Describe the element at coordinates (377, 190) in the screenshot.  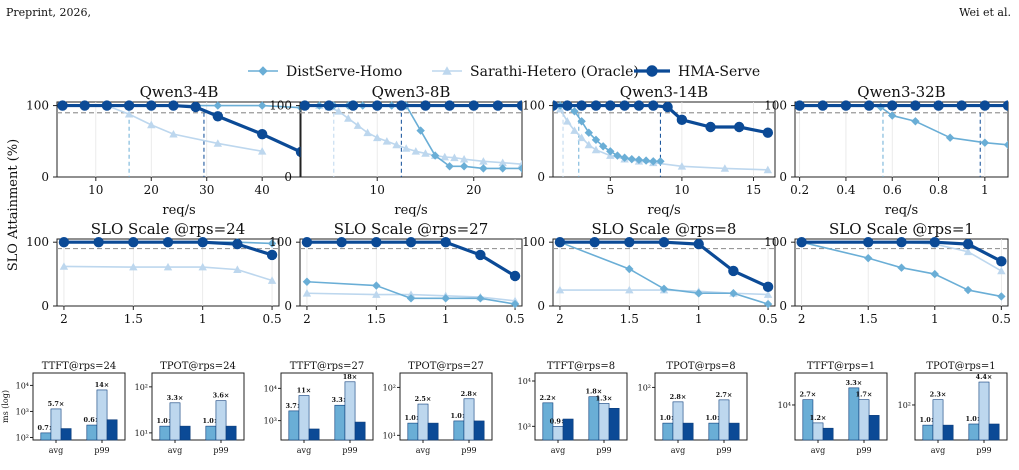
I see `x-tick-label: 10` at that location.